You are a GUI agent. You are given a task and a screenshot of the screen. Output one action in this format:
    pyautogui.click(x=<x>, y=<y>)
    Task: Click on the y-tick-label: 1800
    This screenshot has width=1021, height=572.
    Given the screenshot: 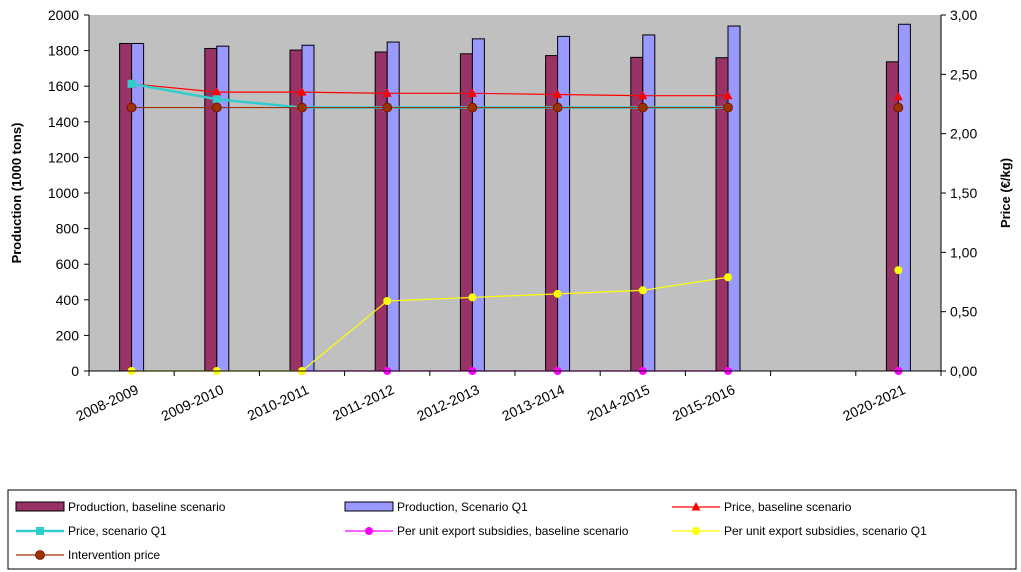 What is the action you would take?
    pyautogui.click(x=63, y=51)
    